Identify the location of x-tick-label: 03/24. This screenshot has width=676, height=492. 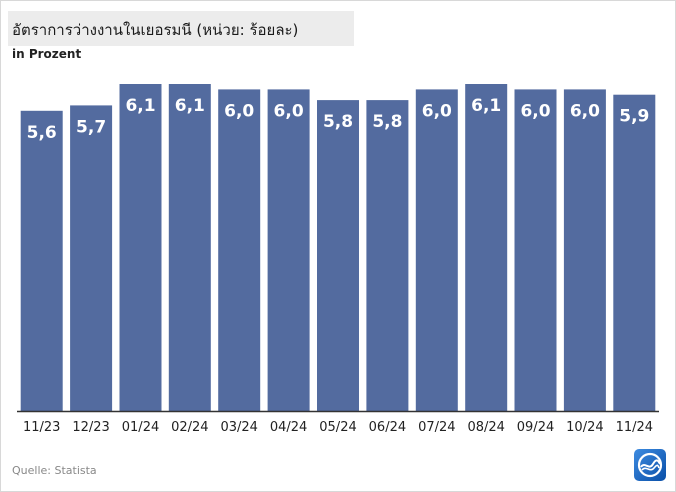
(238, 427).